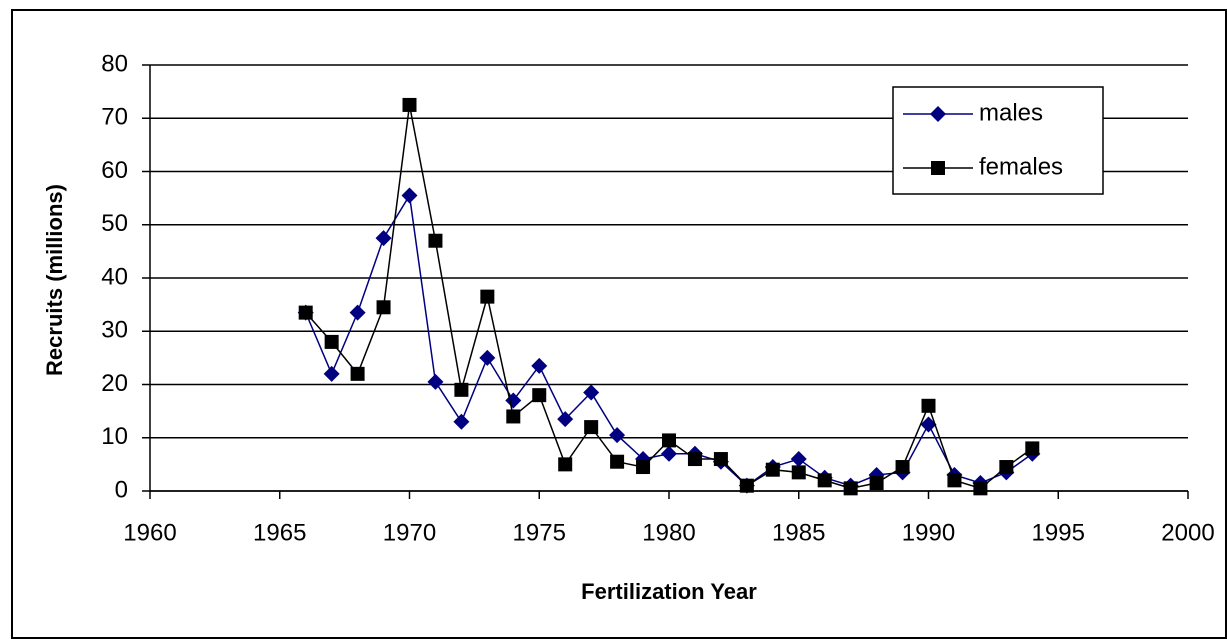 This screenshot has height=639, width=1227. I want to click on y-tick-label: 20, so click(114, 383).